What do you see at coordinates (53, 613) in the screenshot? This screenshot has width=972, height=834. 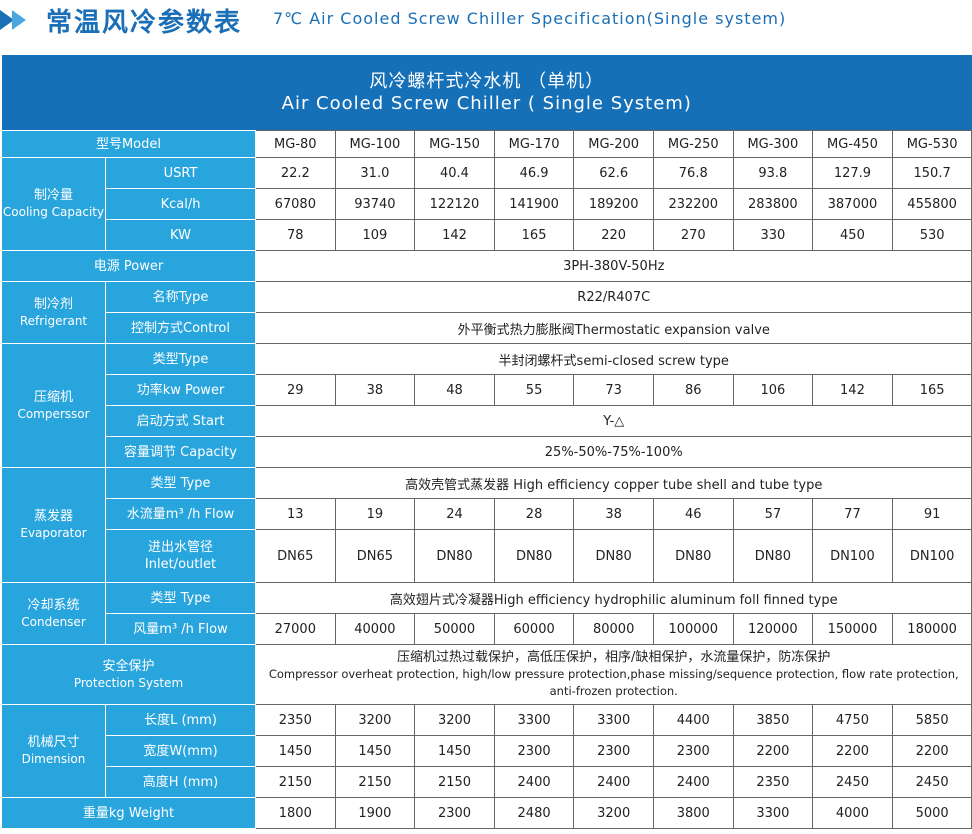 I see `group-label: 冷却系统 Condenser` at bounding box center [53, 613].